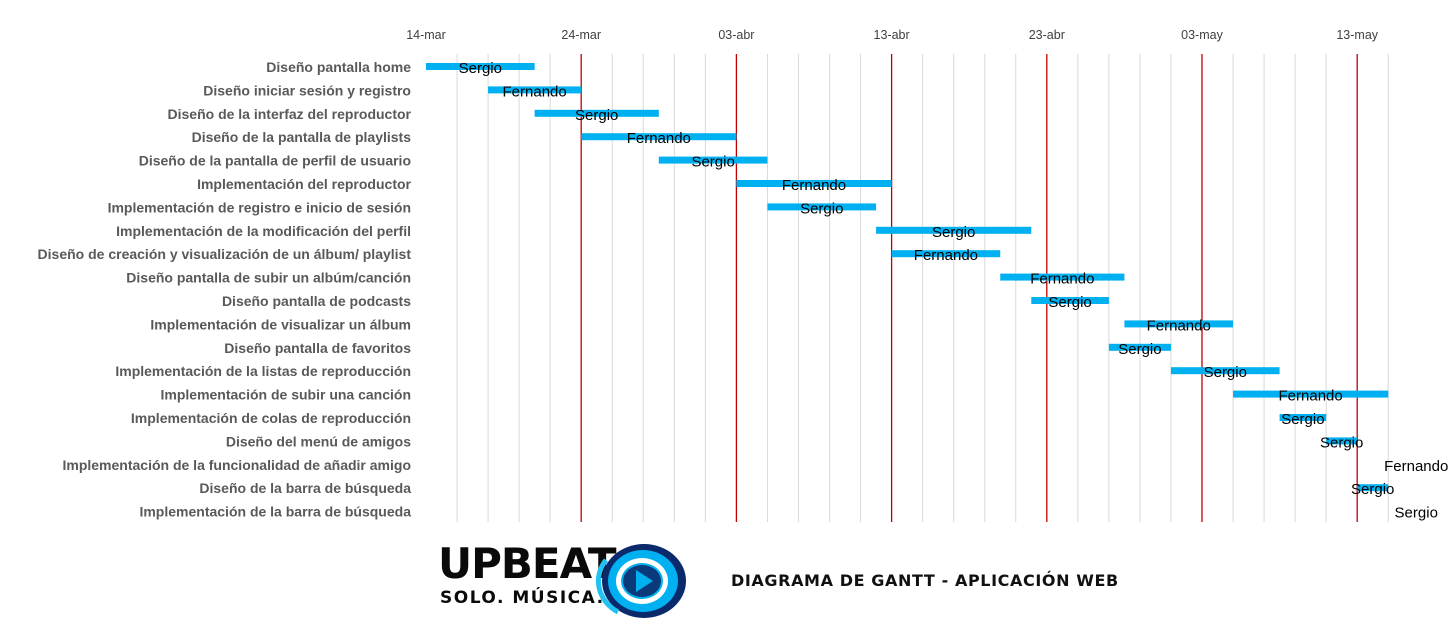 This screenshot has width=1451, height=626. What do you see at coordinates (307, 90) in the screenshot?
I see `task-label: Diseño iniciar sesión y registro` at bounding box center [307, 90].